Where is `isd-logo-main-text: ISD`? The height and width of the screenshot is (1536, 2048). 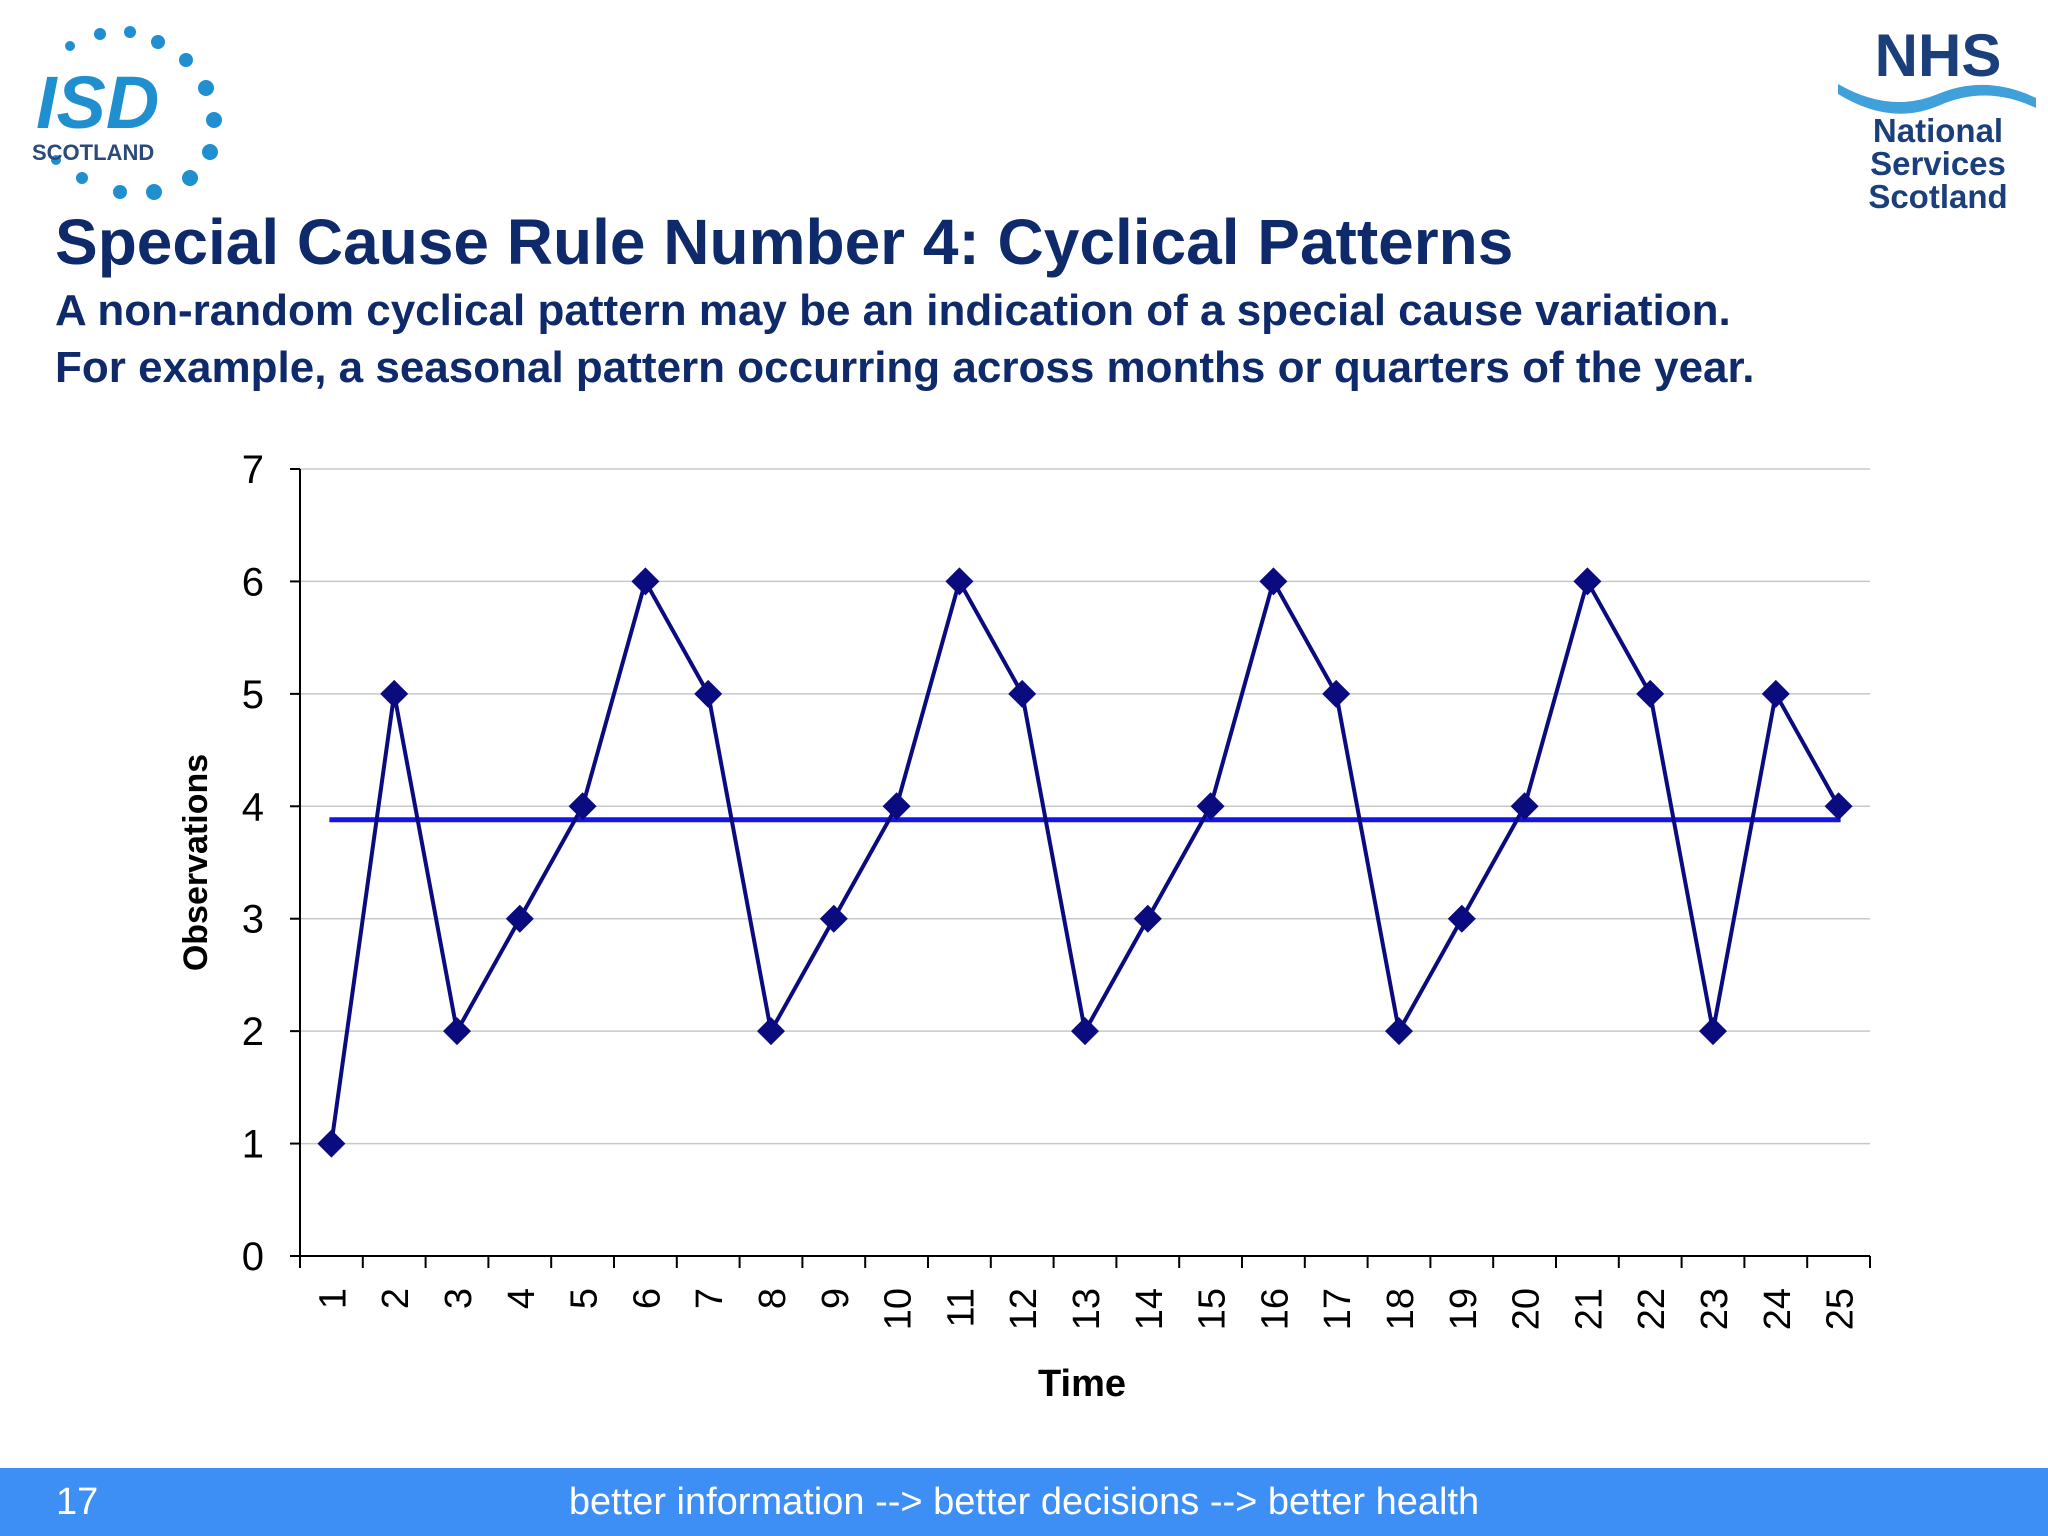 isd-logo-main-text: ISD is located at coordinates (97, 102).